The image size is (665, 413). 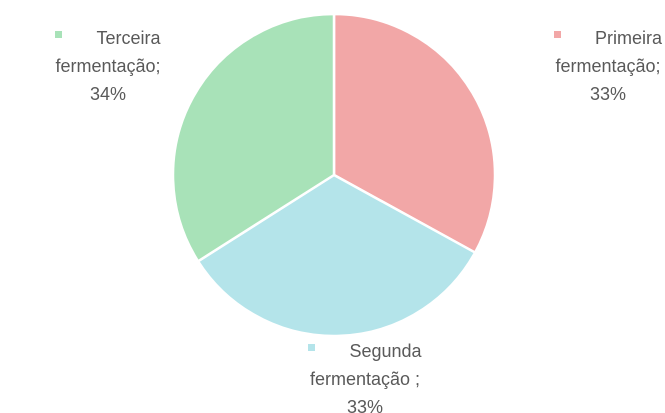 What do you see at coordinates (108, 94) in the screenshot?
I see `value-label: 34%` at bounding box center [108, 94].